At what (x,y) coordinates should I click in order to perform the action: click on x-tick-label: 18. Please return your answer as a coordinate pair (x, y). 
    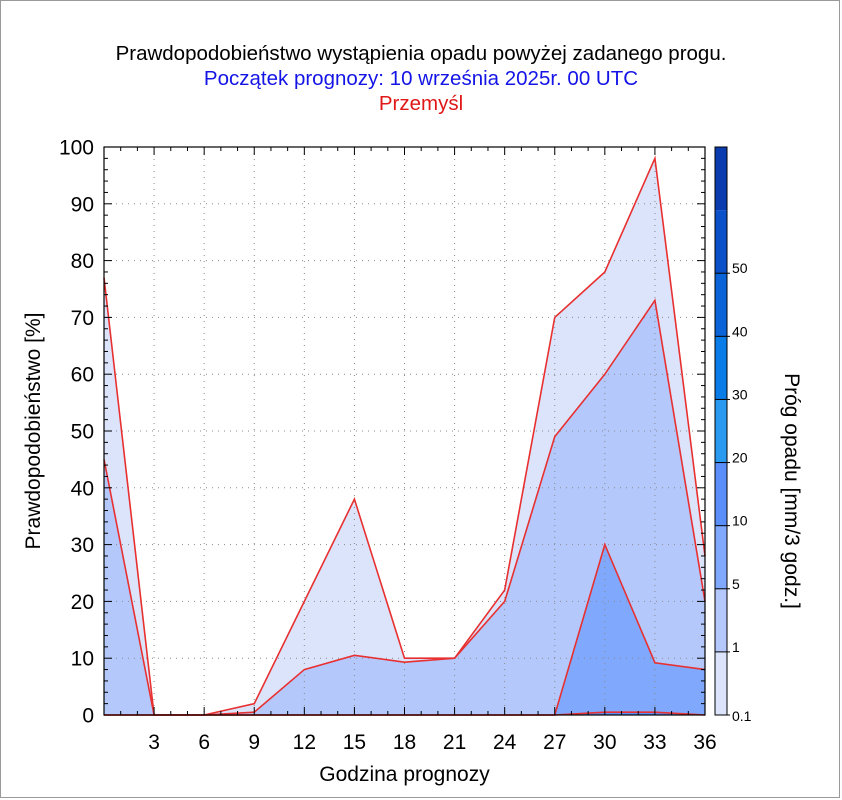
    Looking at the image, I should click on (404, 742).